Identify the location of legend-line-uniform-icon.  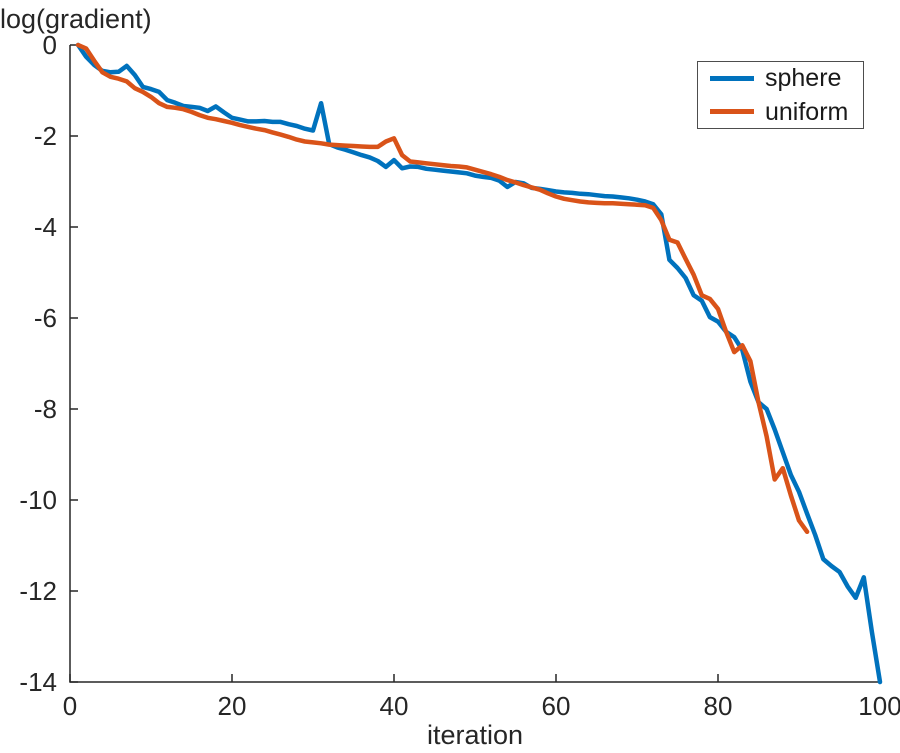
(732, 111).